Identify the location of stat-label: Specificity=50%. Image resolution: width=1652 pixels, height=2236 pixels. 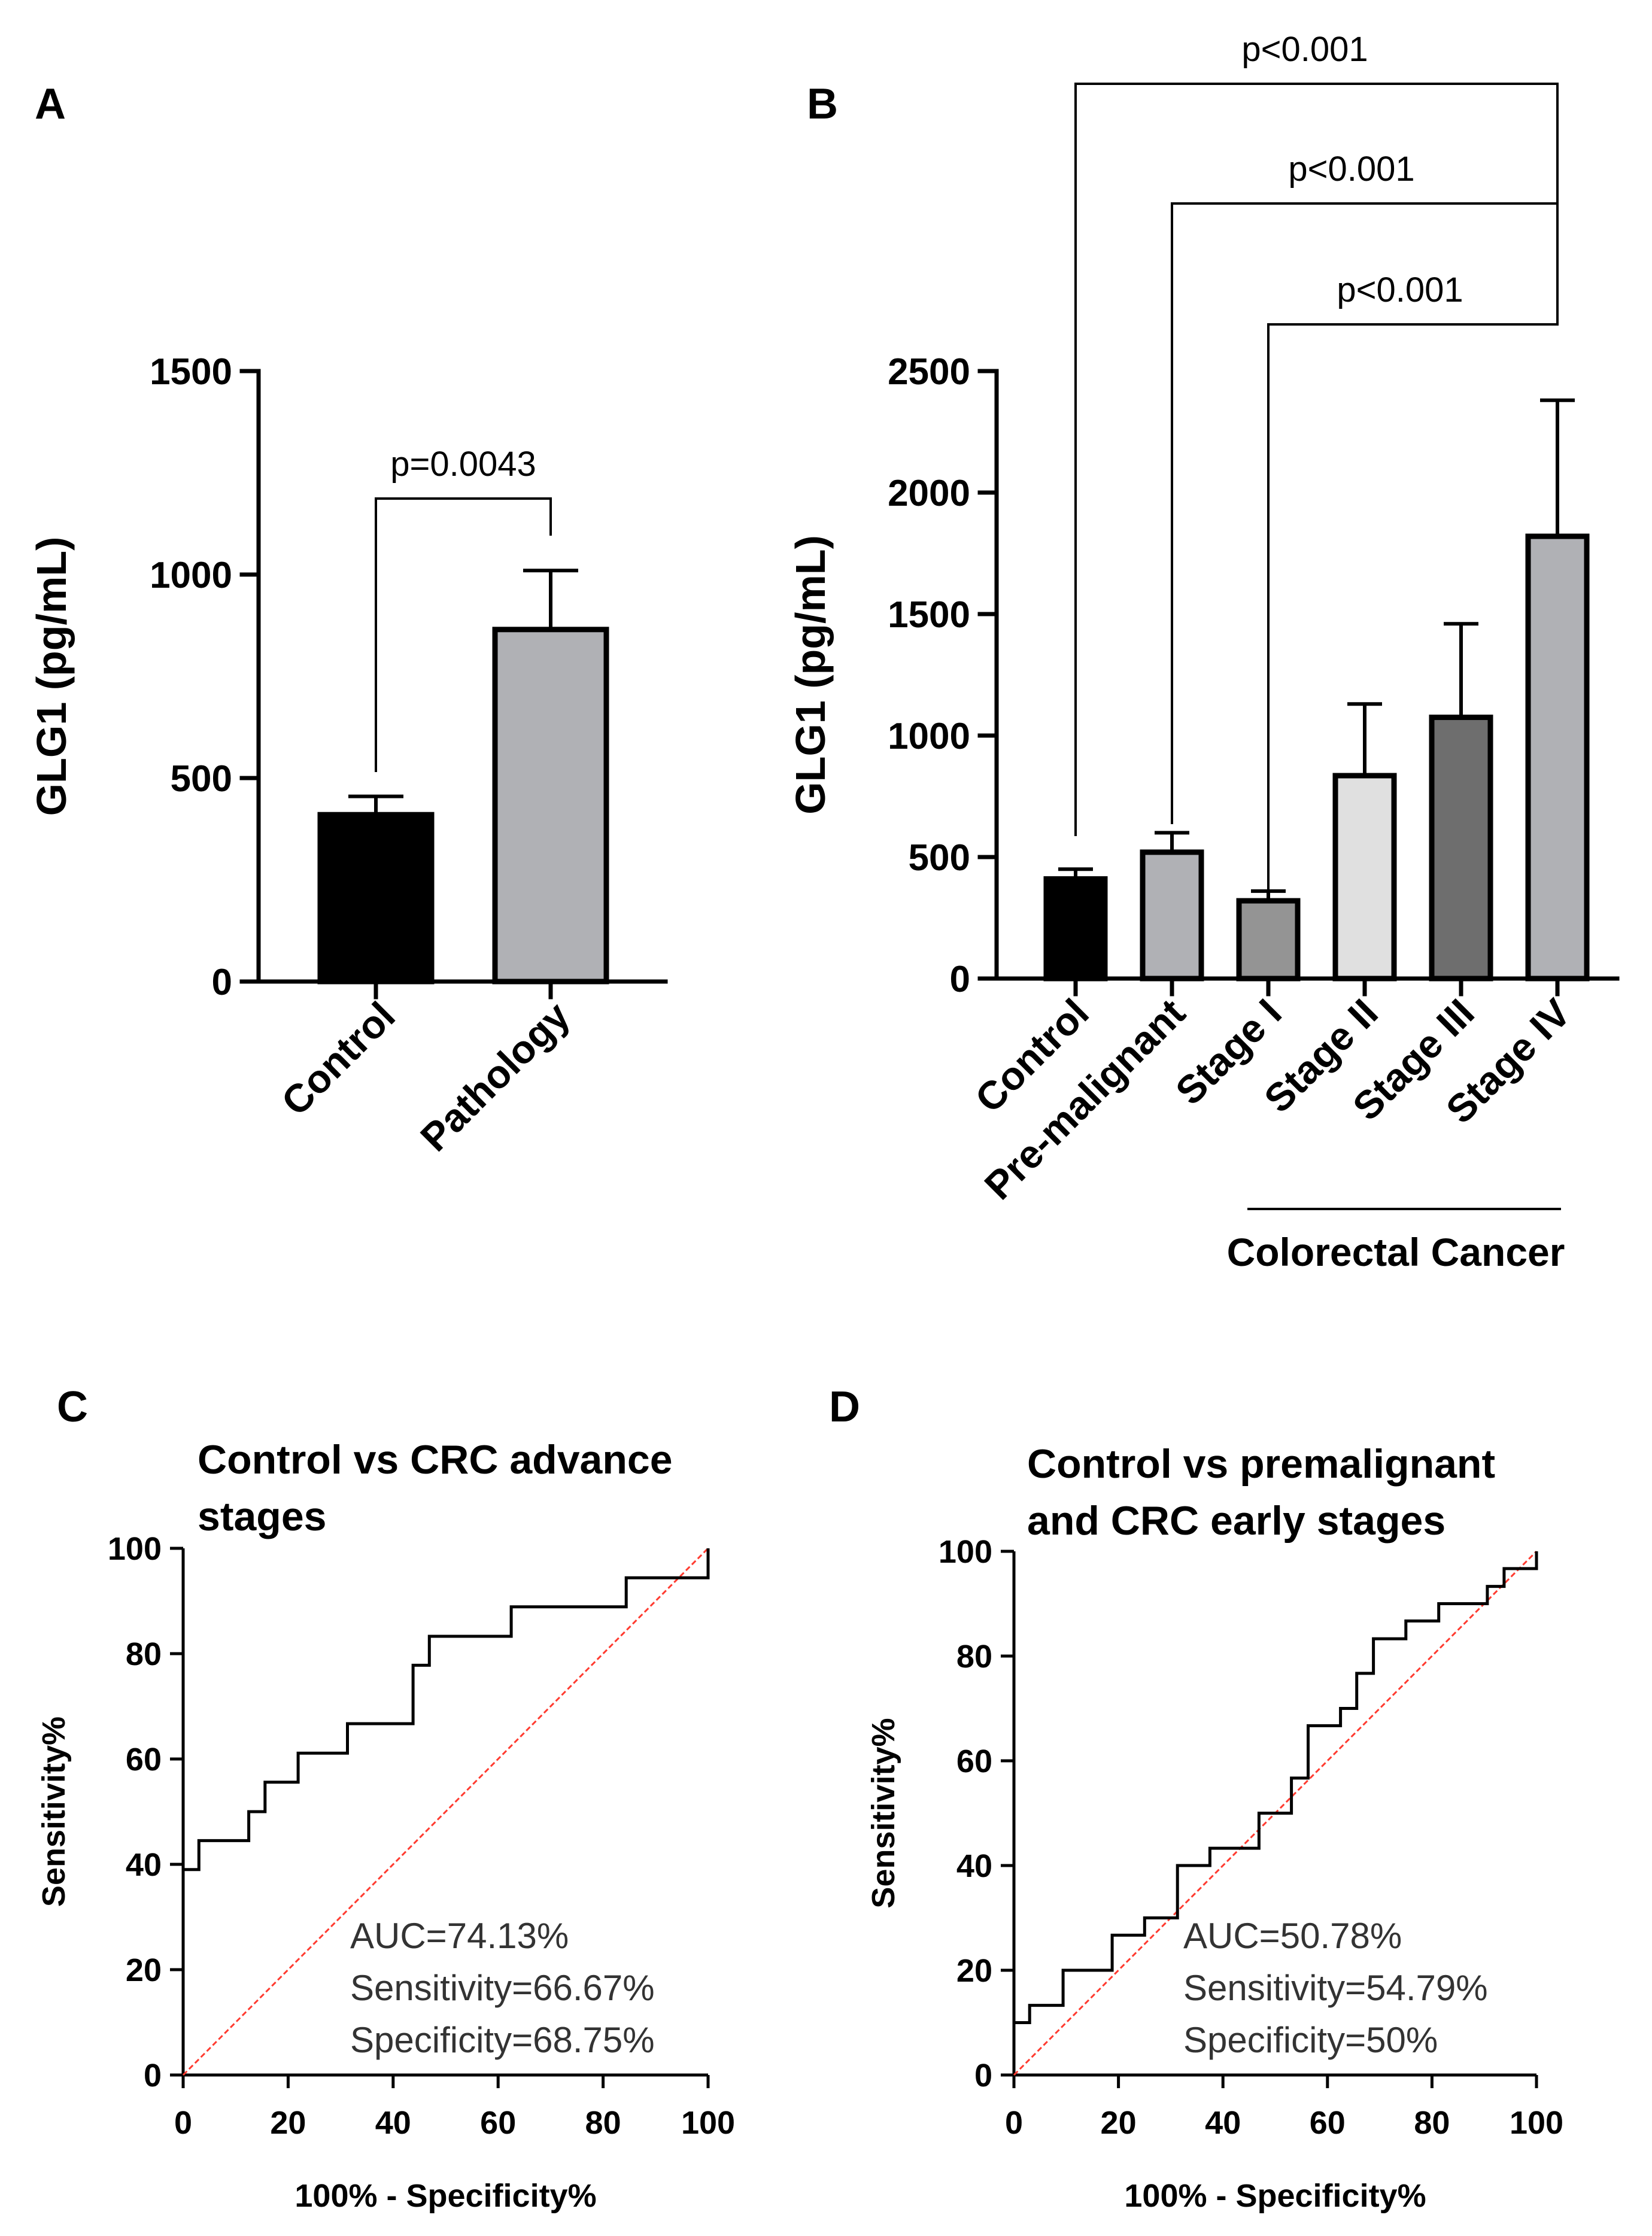
(1310, 2040).